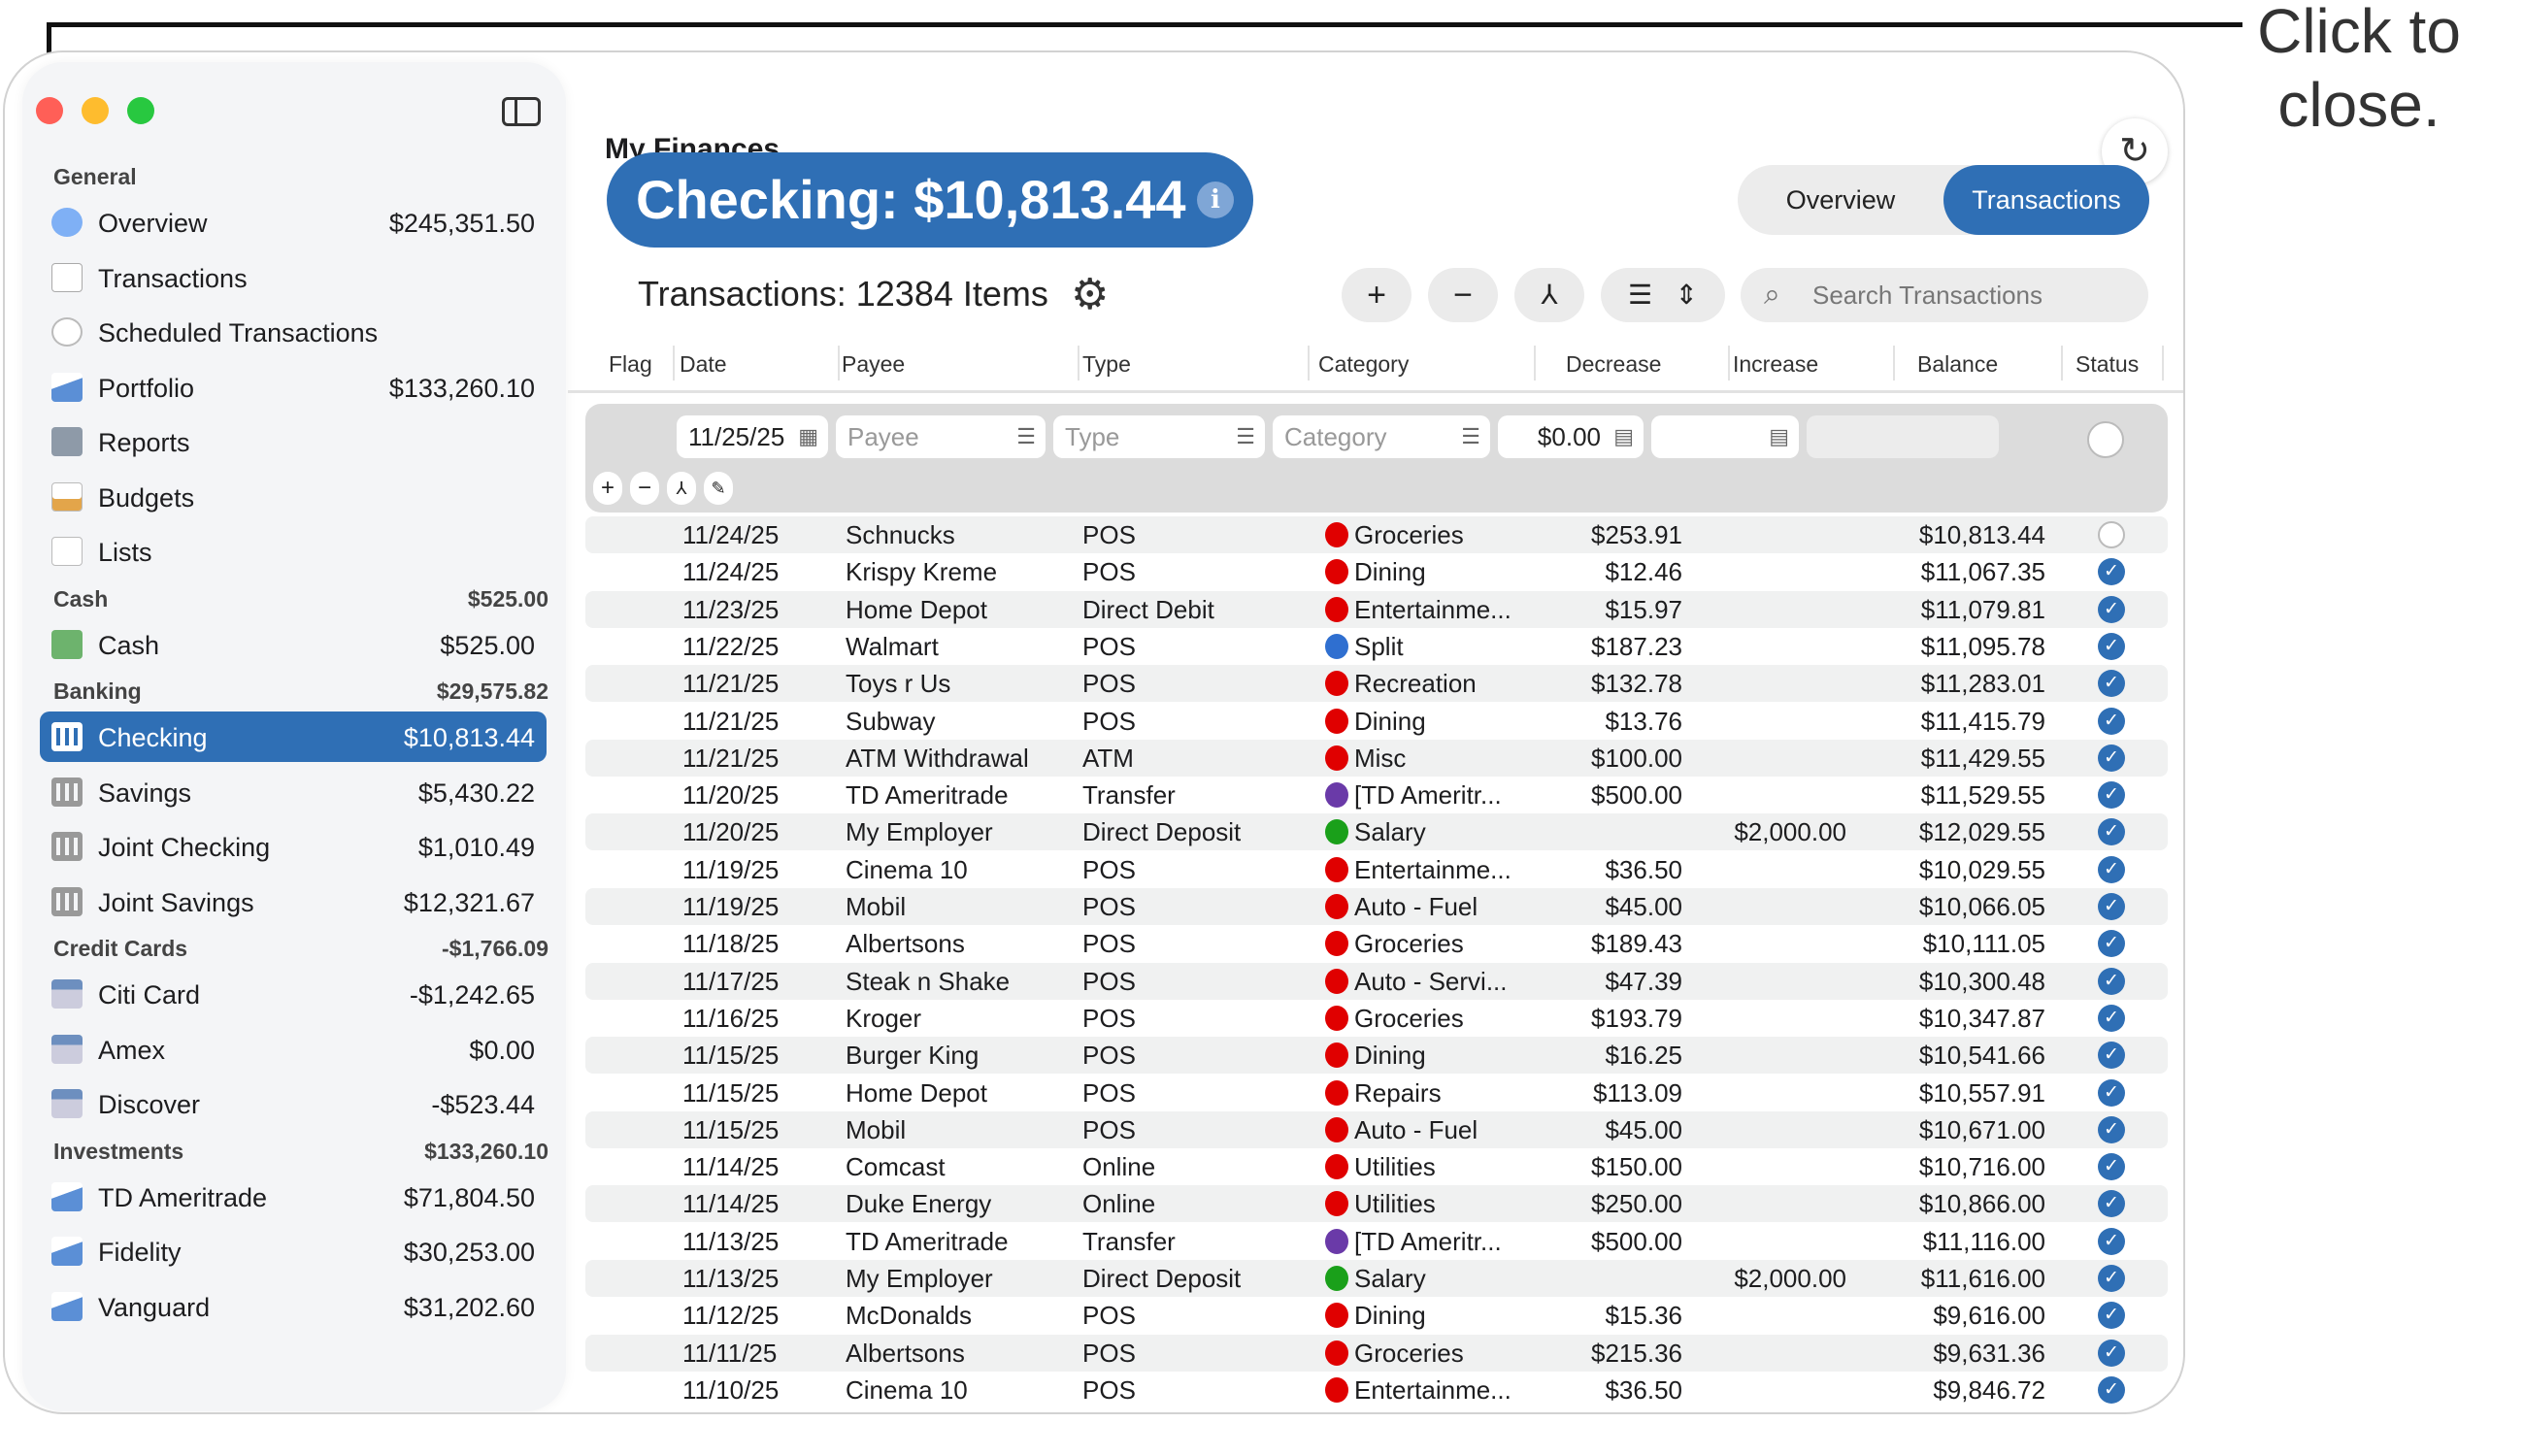  What do you see at coordinates (293, 441) in the screenshot?
I see `sidebar-item-reports: Reports` at bounding box center [293, 441].